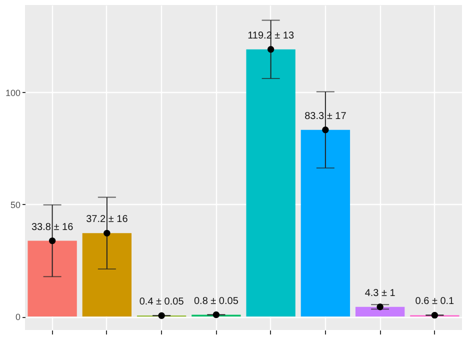  Describe the element at coordinates (161, 302) in the screenshot. I see `data-label: 0.4 ± 0.05` at that location.